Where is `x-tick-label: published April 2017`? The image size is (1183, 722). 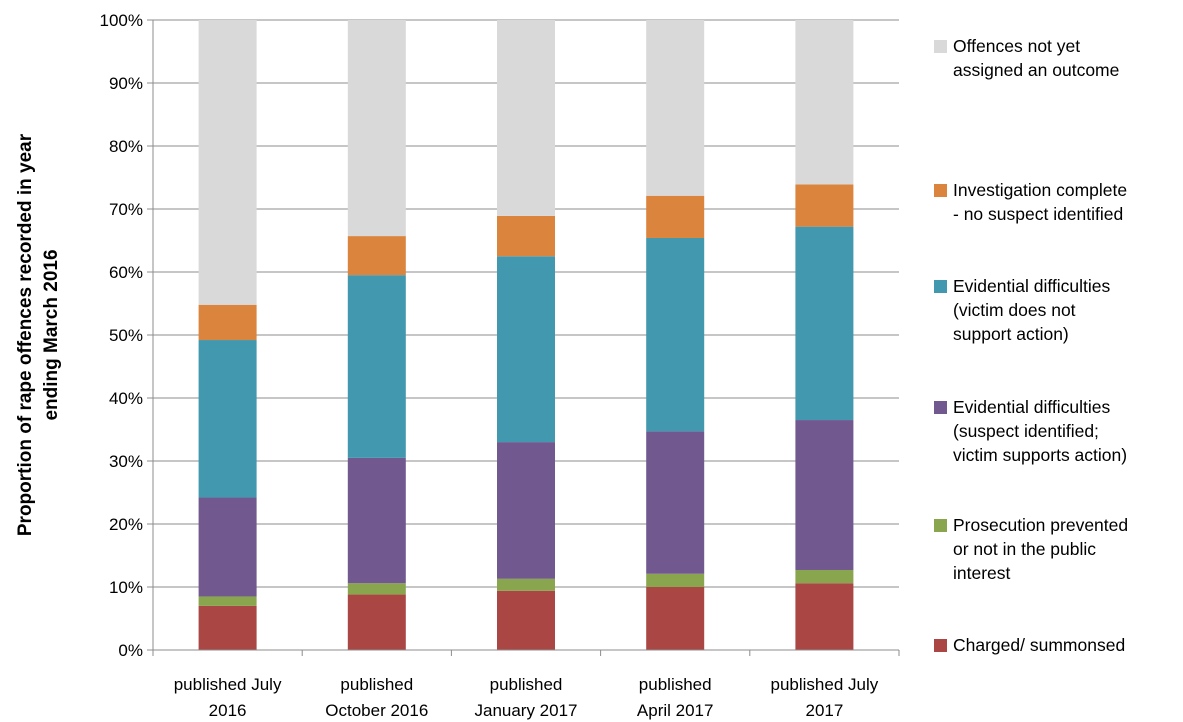
x-tick-label: published April 2017 is located at coordinates (675, 697).